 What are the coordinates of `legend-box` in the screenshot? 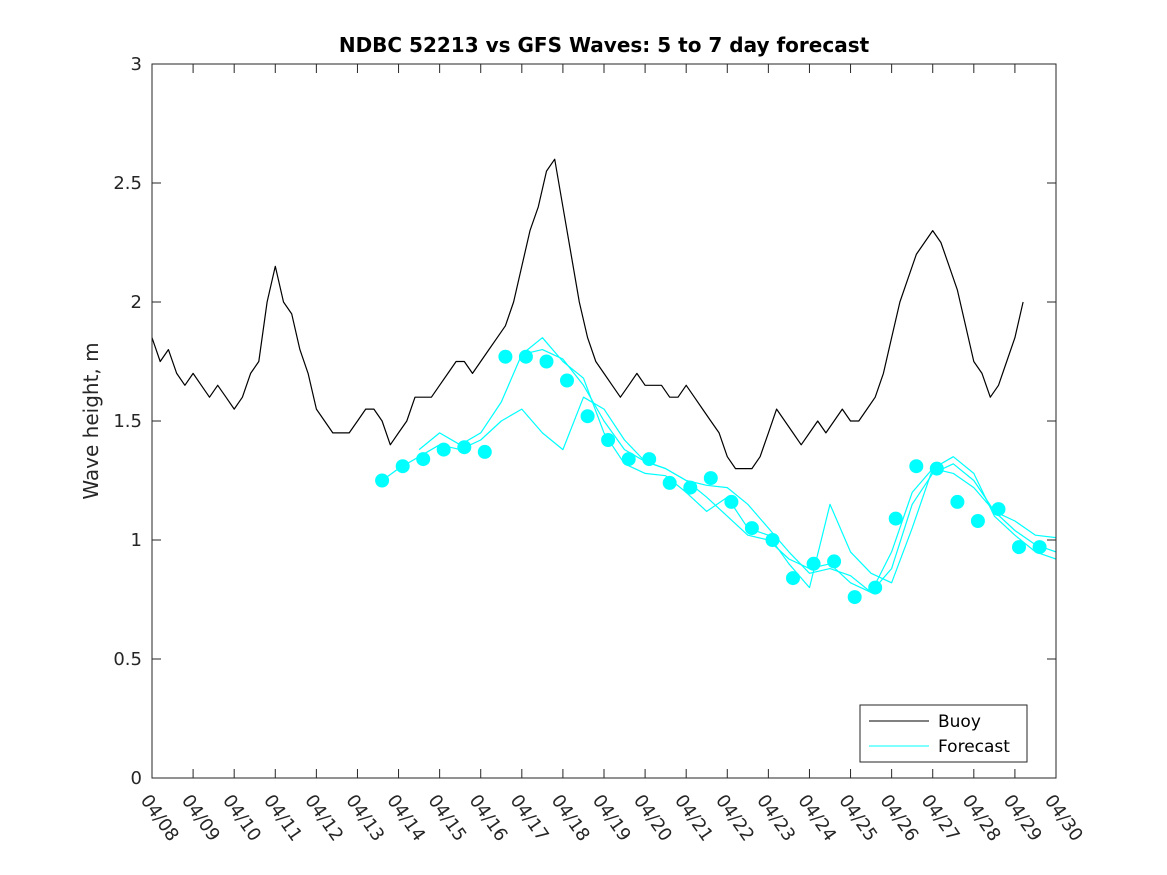 It's located at (943, 733).